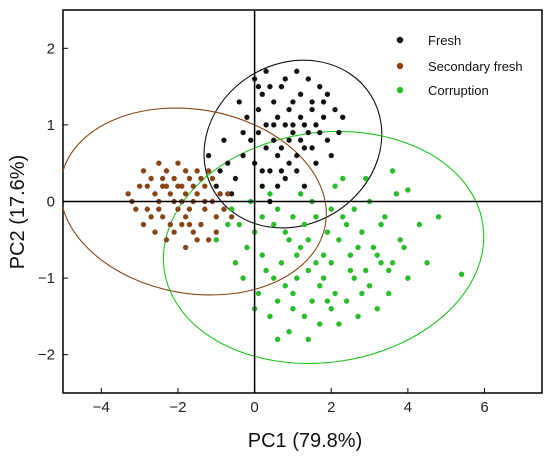  I want to click on legend-label-secondary-fresh: Secondary fresh, so click(475, 66).